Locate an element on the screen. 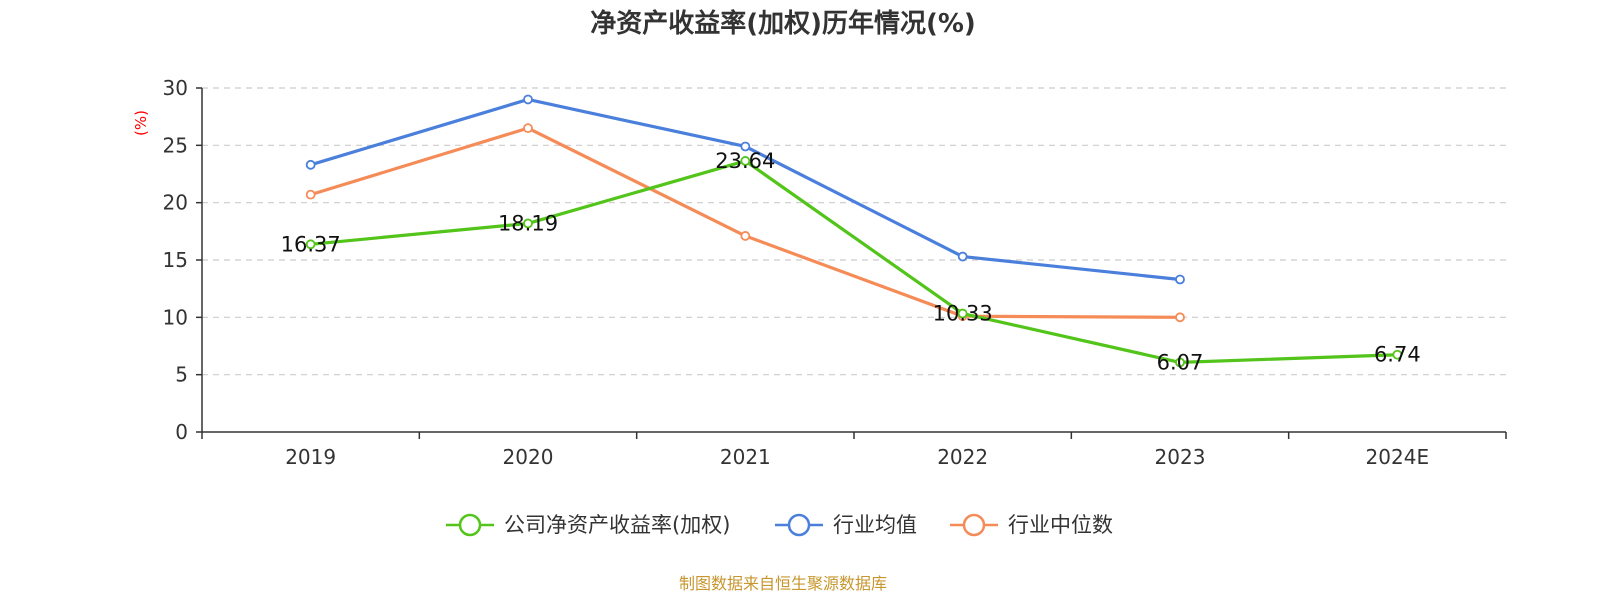  legend: 公司净资产收益率(加权) 行业均值 行业中位数 is located at coordinates (779, 525).